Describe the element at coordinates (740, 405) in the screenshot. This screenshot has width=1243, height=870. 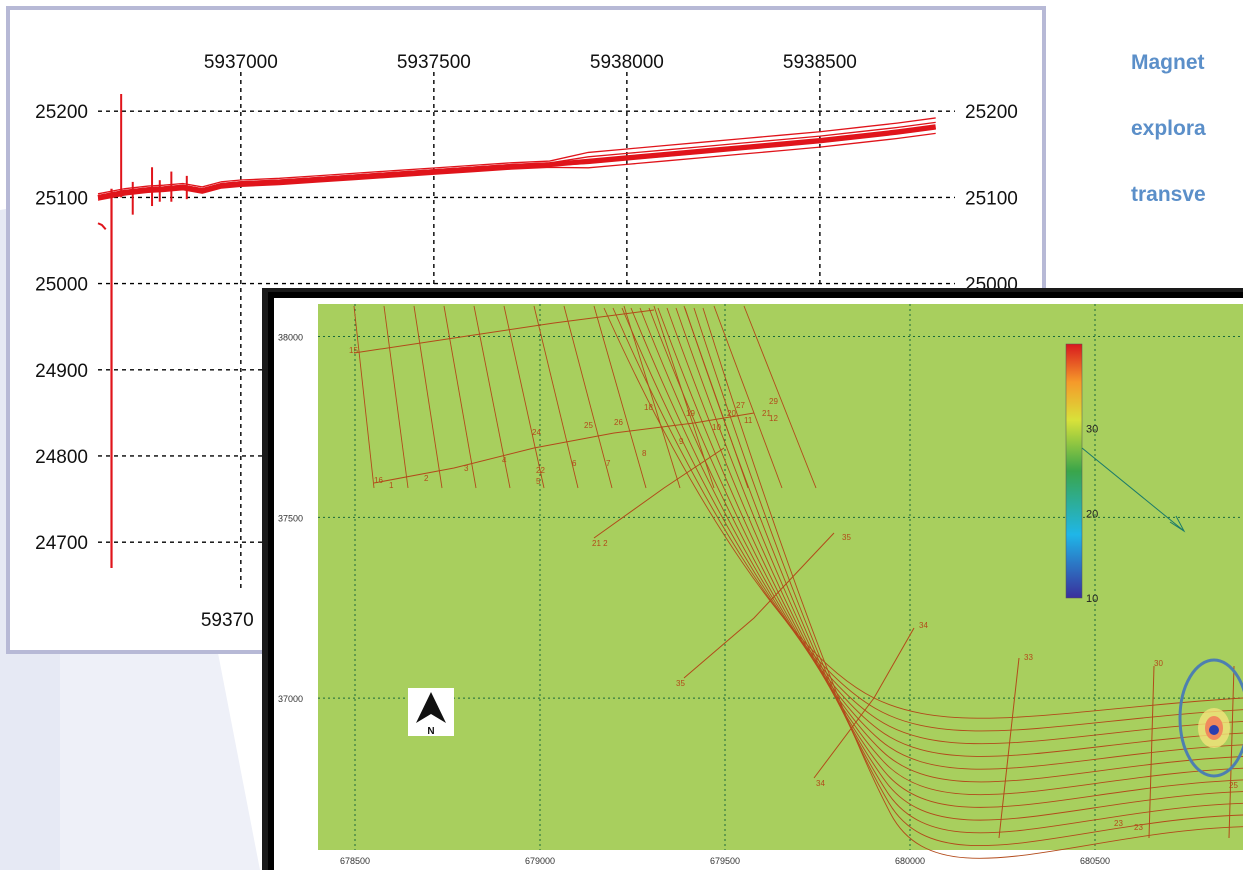
I see `map-line-label: 27` at that location.